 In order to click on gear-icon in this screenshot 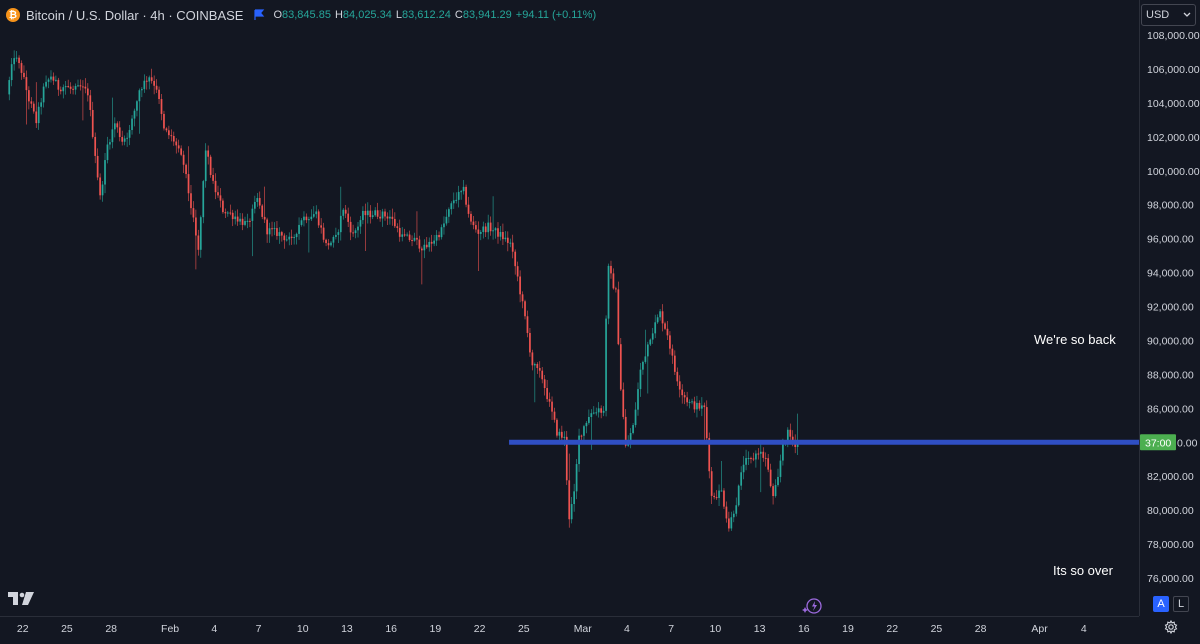, I will do `click(1171, 627)`.